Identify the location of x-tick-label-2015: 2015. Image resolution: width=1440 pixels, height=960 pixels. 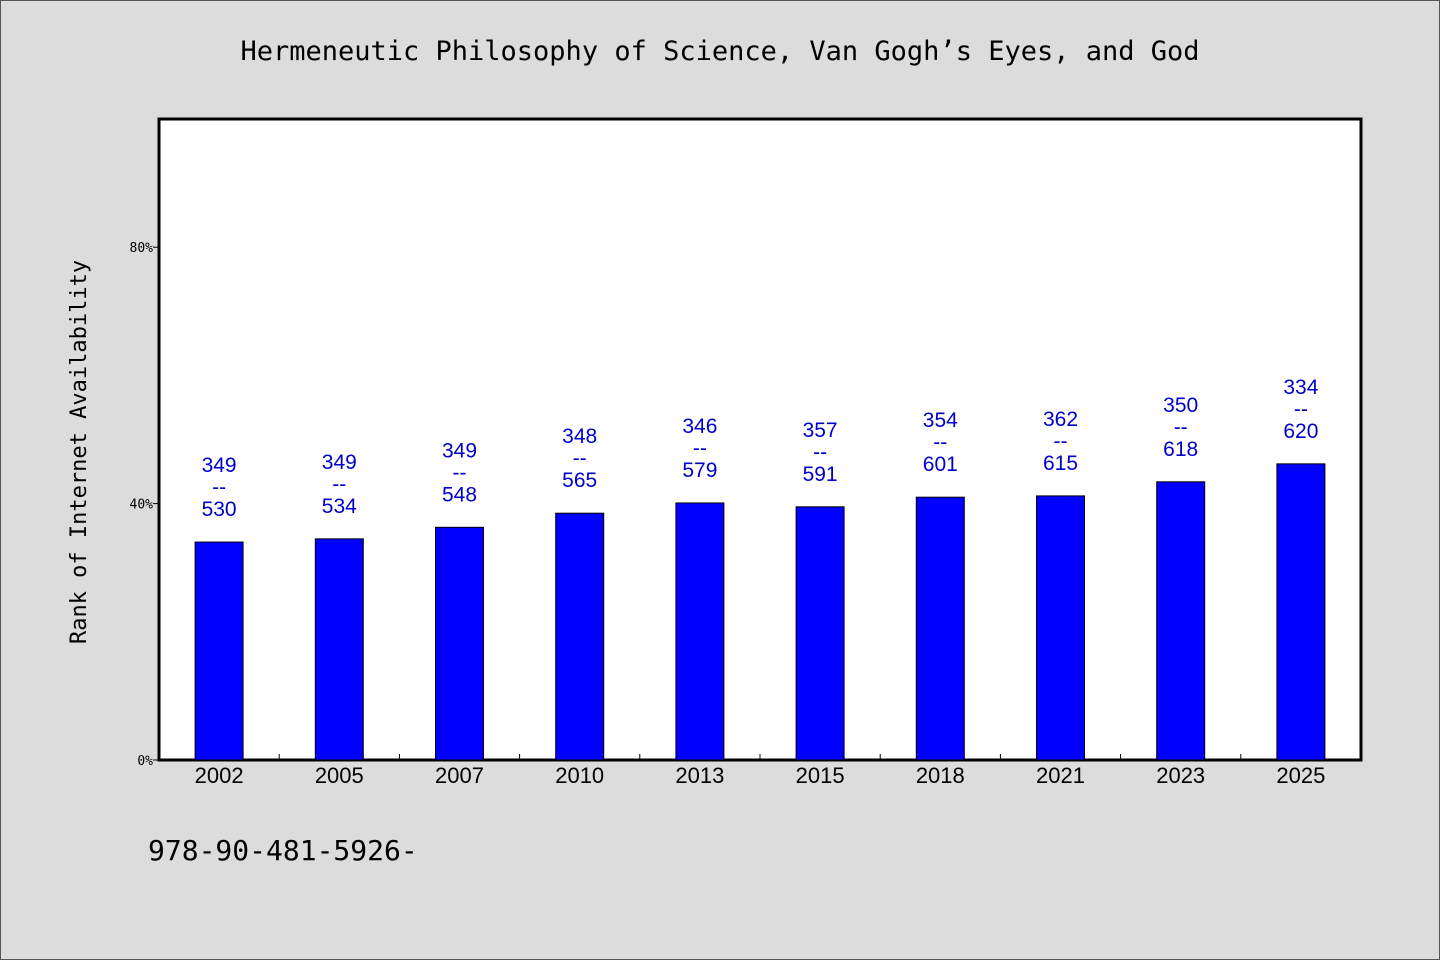
(820, 775).